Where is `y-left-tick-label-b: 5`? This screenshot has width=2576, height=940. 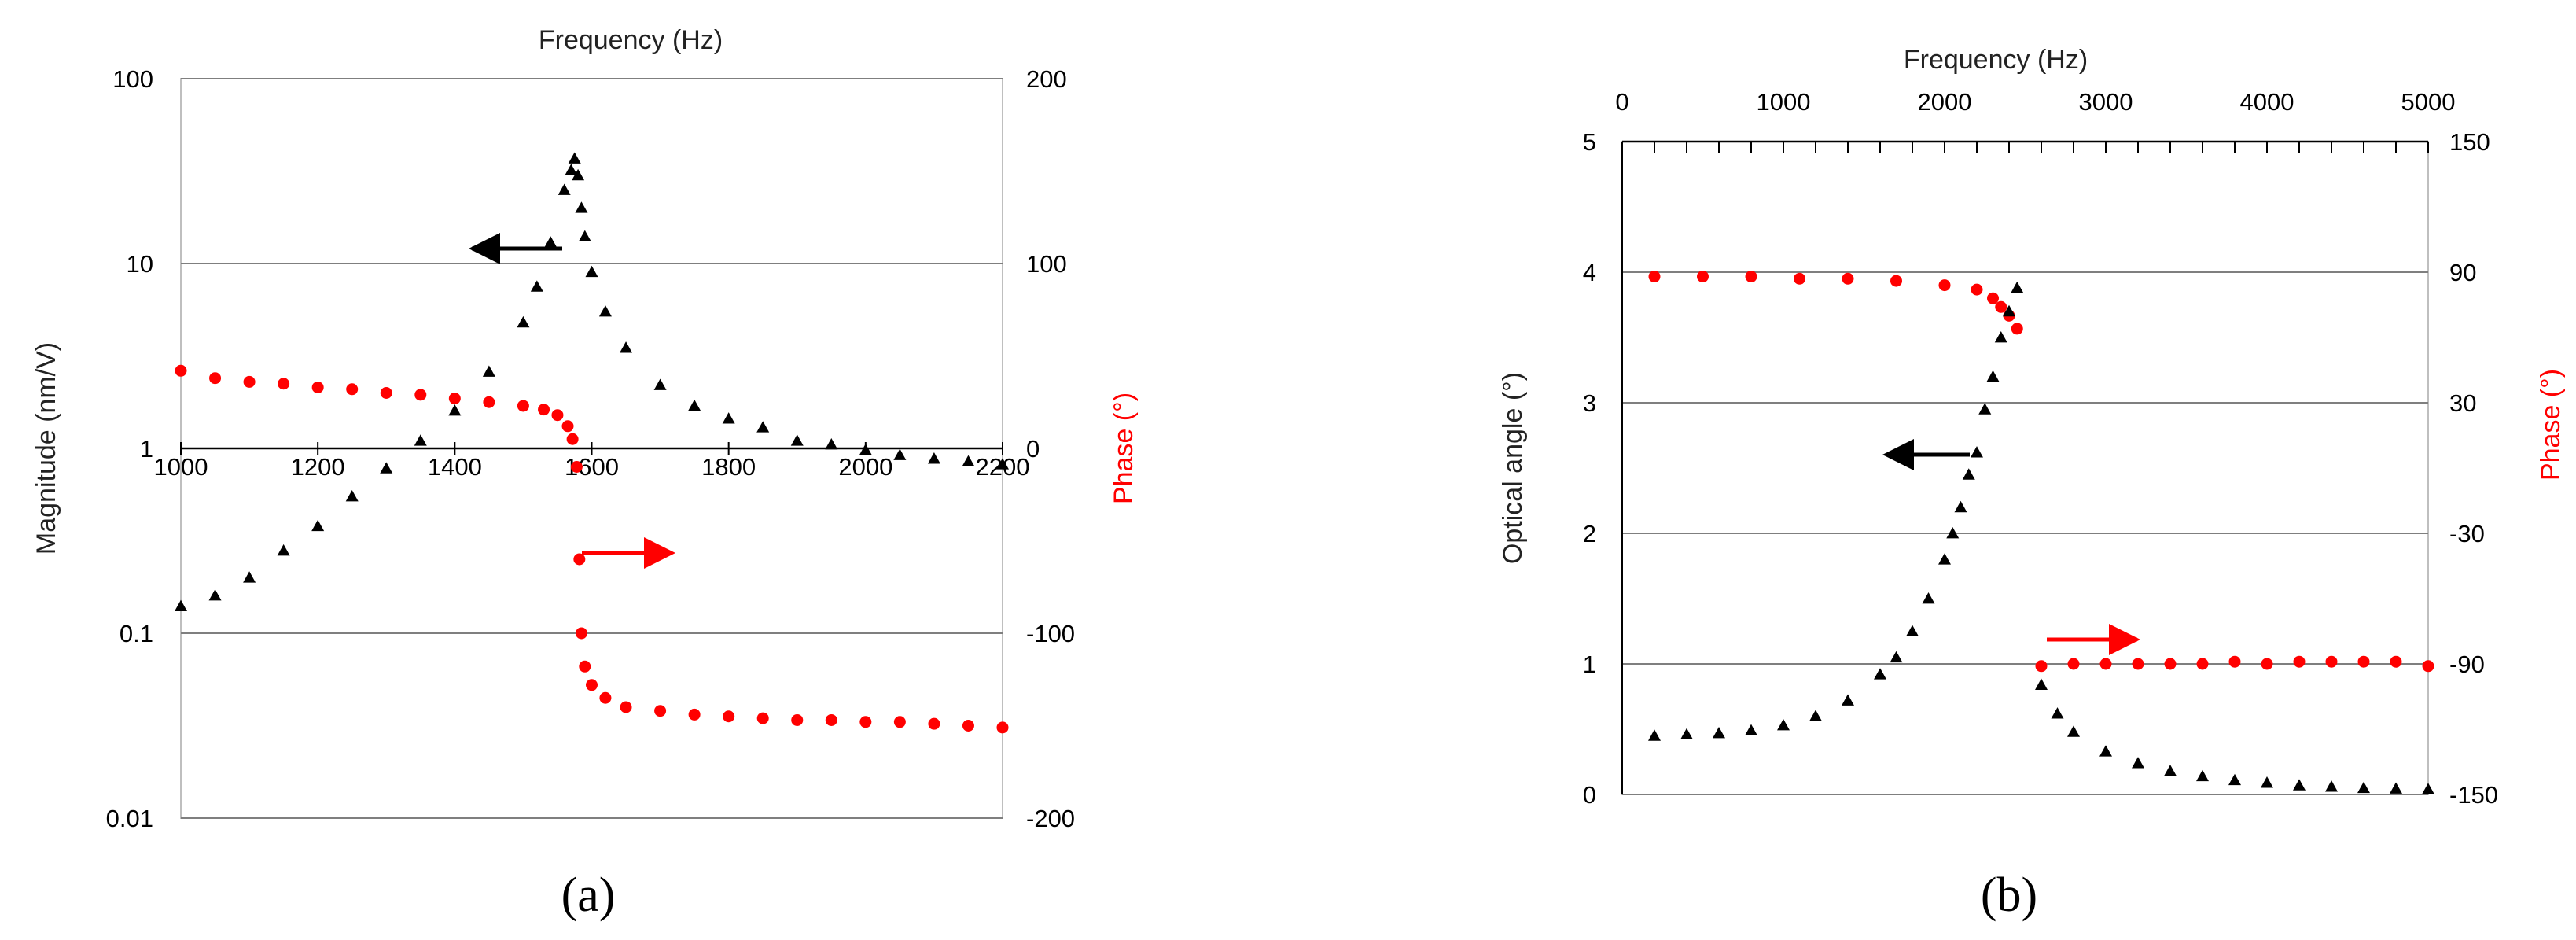
y-left-tick-label-b: 5 is located at coordinates (1590, 142).